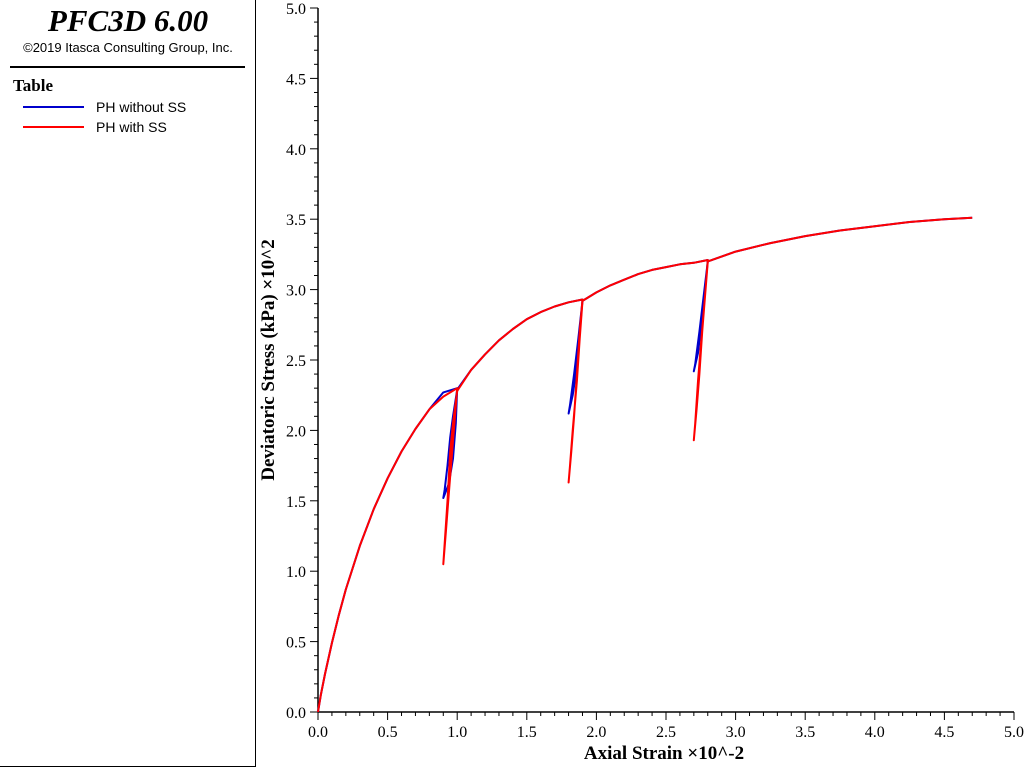  What do you see at coordinates (805, 732) in the screenshot?
I see `x-tick-label: 3.5` at bounding box center [805, 732].